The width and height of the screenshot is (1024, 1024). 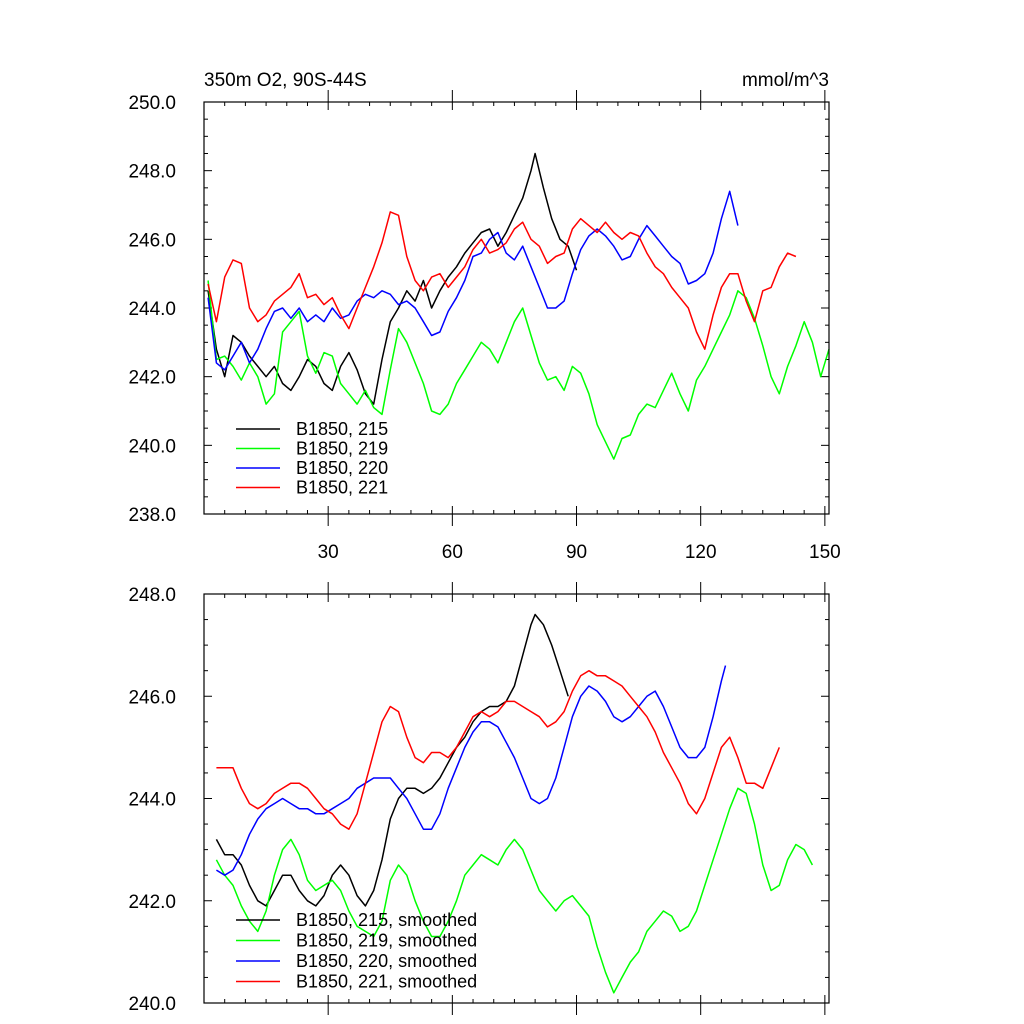 What do you see at coordinates (452, 552) in the screenshot?
I see `x-tick-label: 60` at bounding box center [452, 552].